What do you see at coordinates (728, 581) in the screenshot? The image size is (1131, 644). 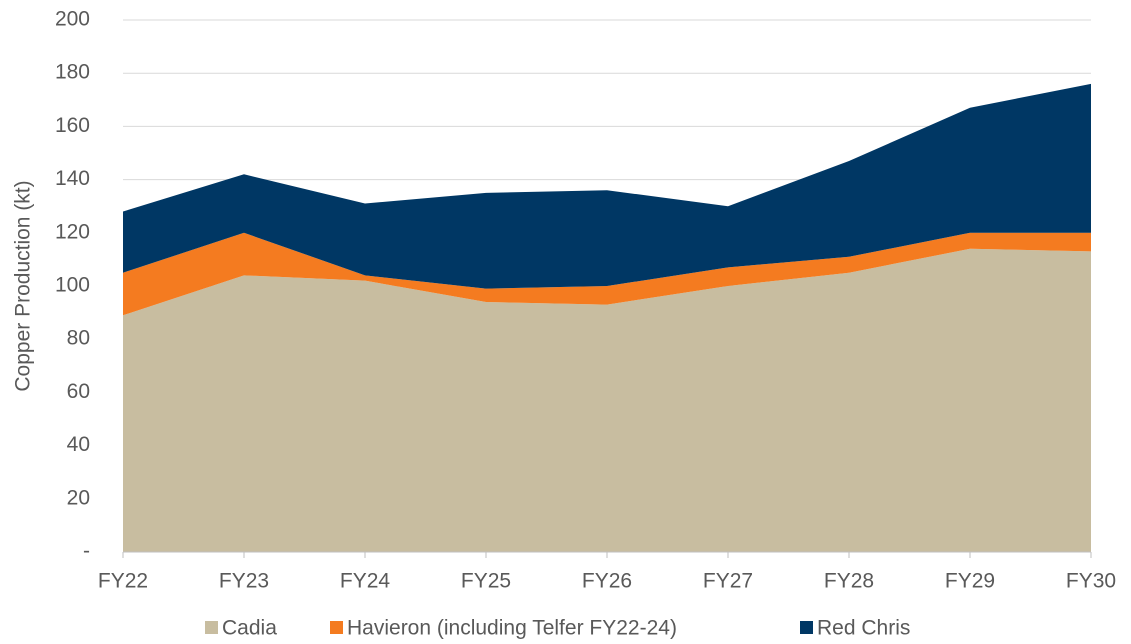 I see `x-tick-label: FY27` at bounding box center [728, 581].